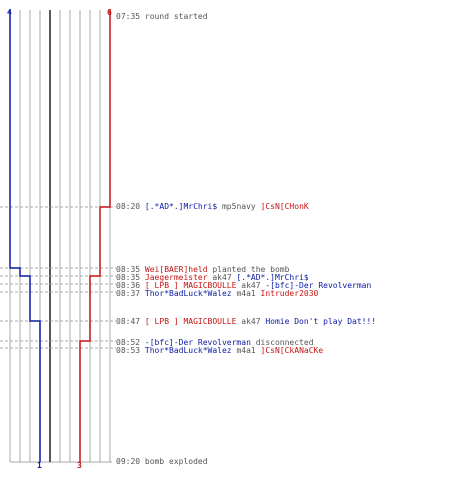  What do you see at coordinates (318, 285) in the screenshot?
I see `victim-name: -[bfc]-Der Revolverman` at bounding box center [318, 285].